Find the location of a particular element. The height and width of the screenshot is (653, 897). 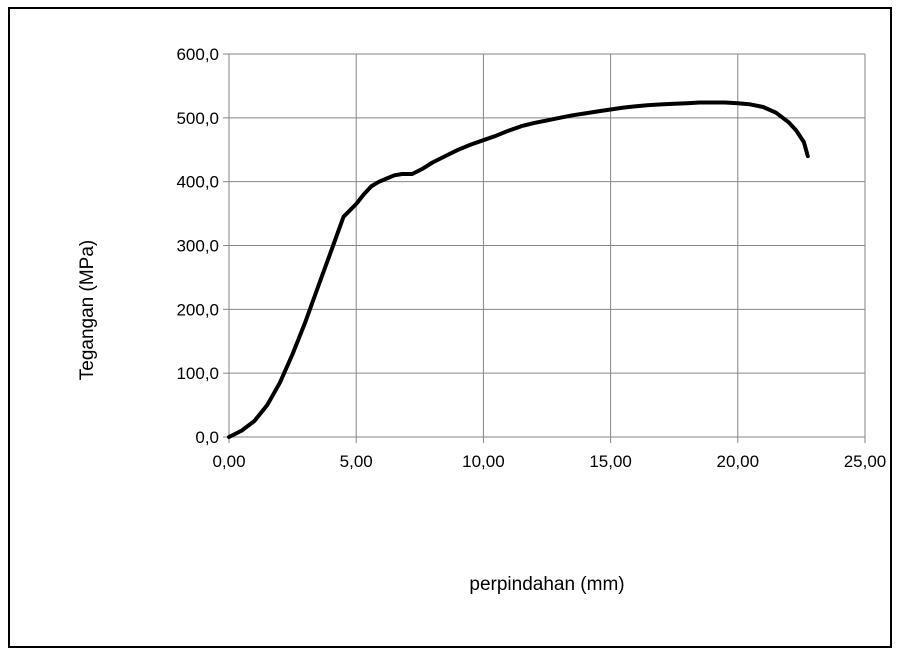

x-tick-label: 0,00 is located at coordinates (228, 461).